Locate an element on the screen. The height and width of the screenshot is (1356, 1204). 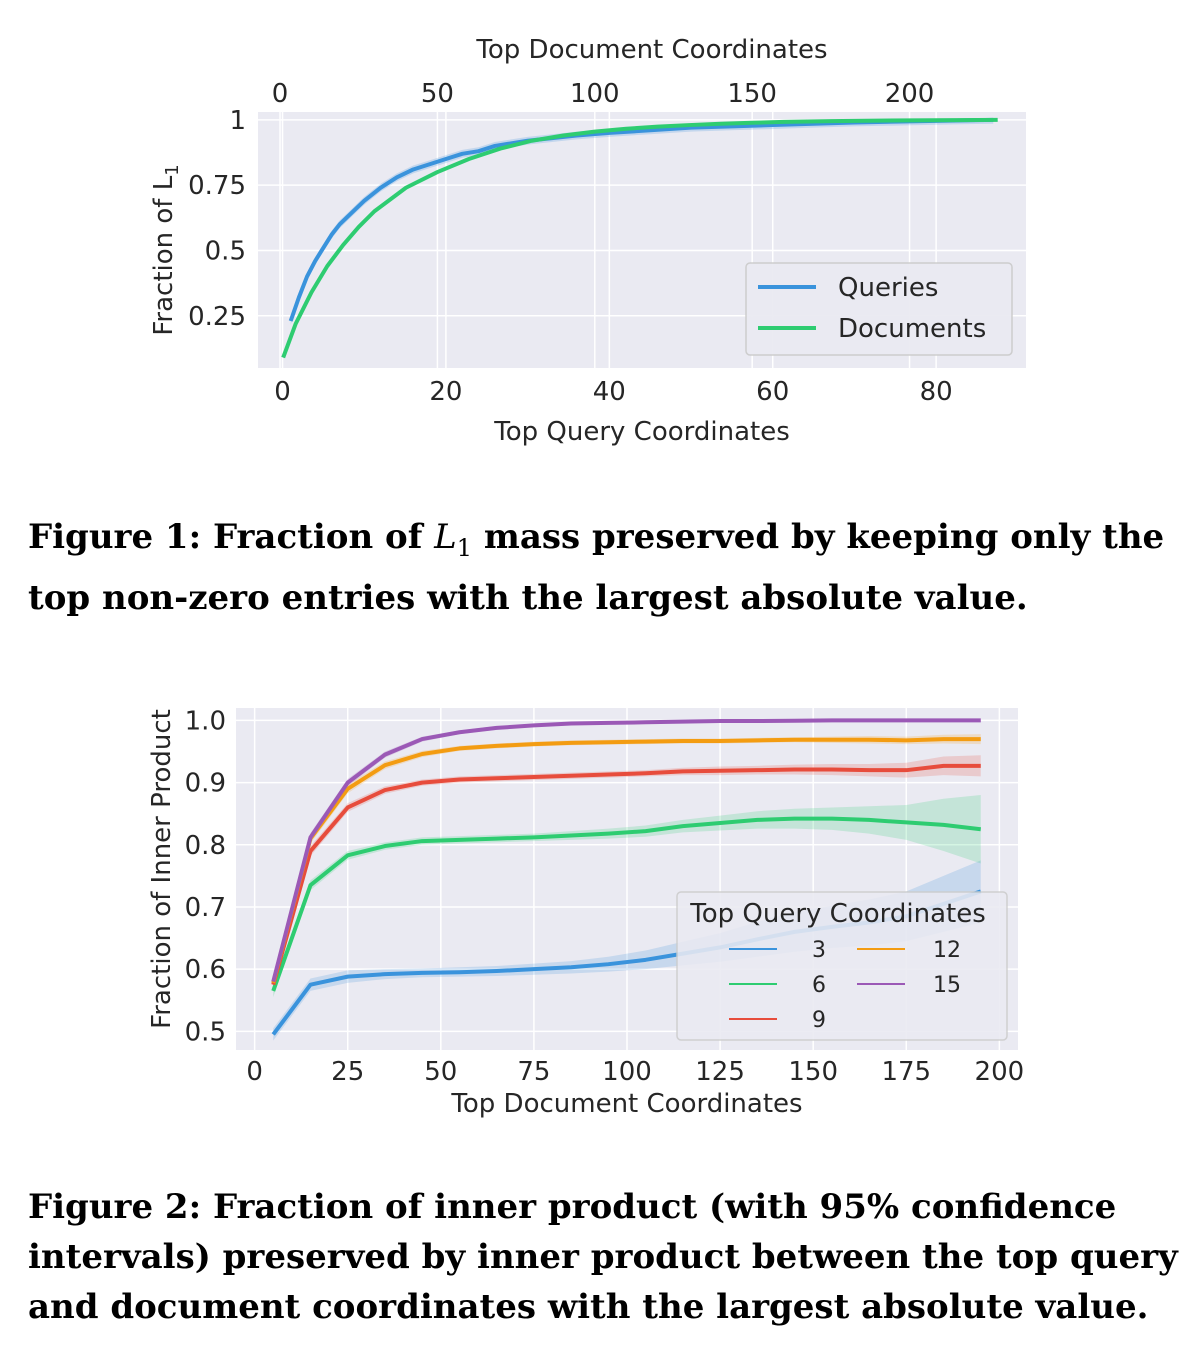
x-tick-label: 125 is located at coordinates (720, 1072).